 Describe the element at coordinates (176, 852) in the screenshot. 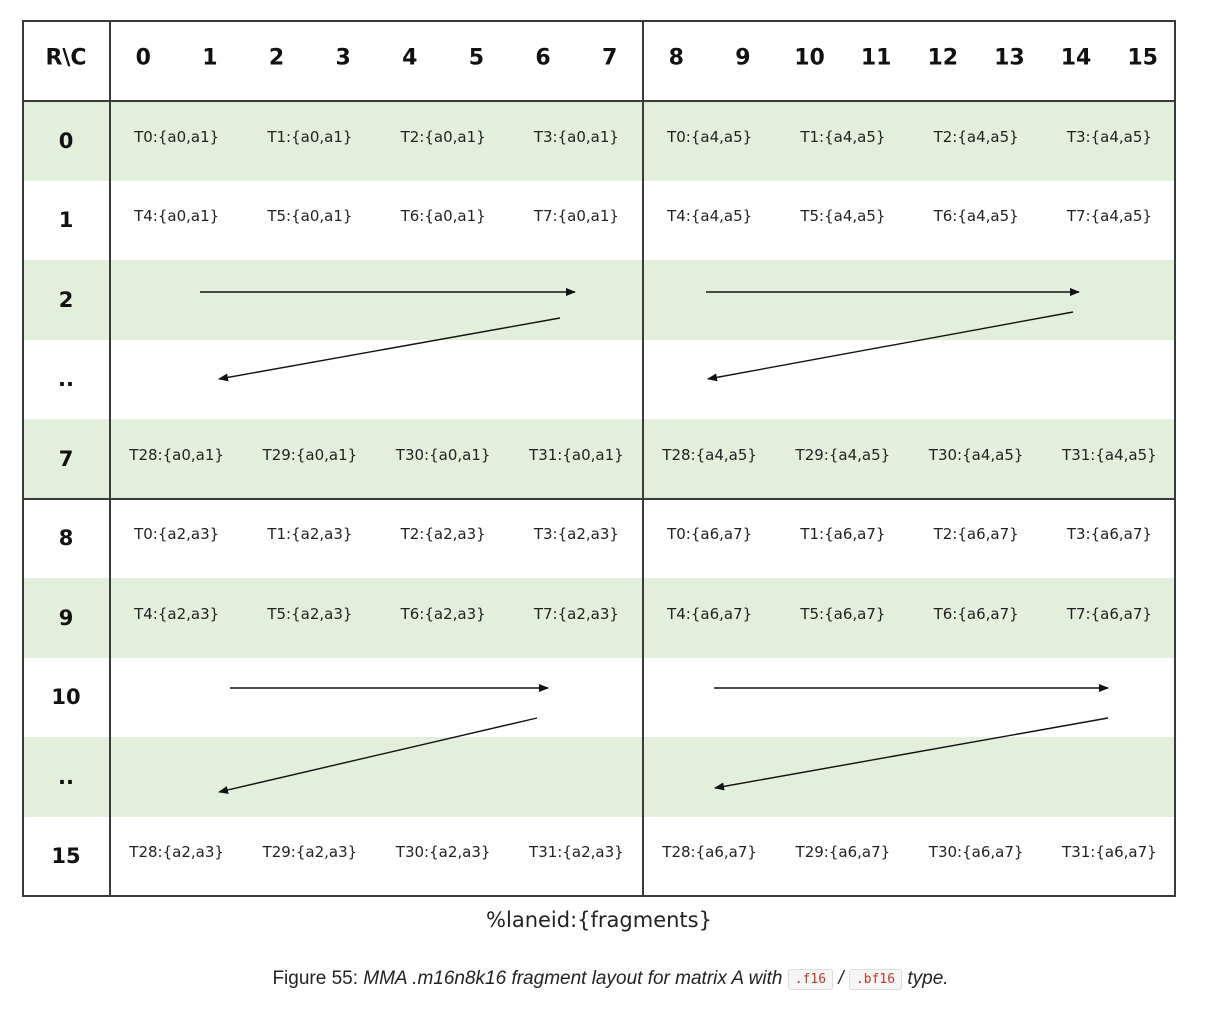

I see `fragment-cell: T28:{a2,a3}` at that location.